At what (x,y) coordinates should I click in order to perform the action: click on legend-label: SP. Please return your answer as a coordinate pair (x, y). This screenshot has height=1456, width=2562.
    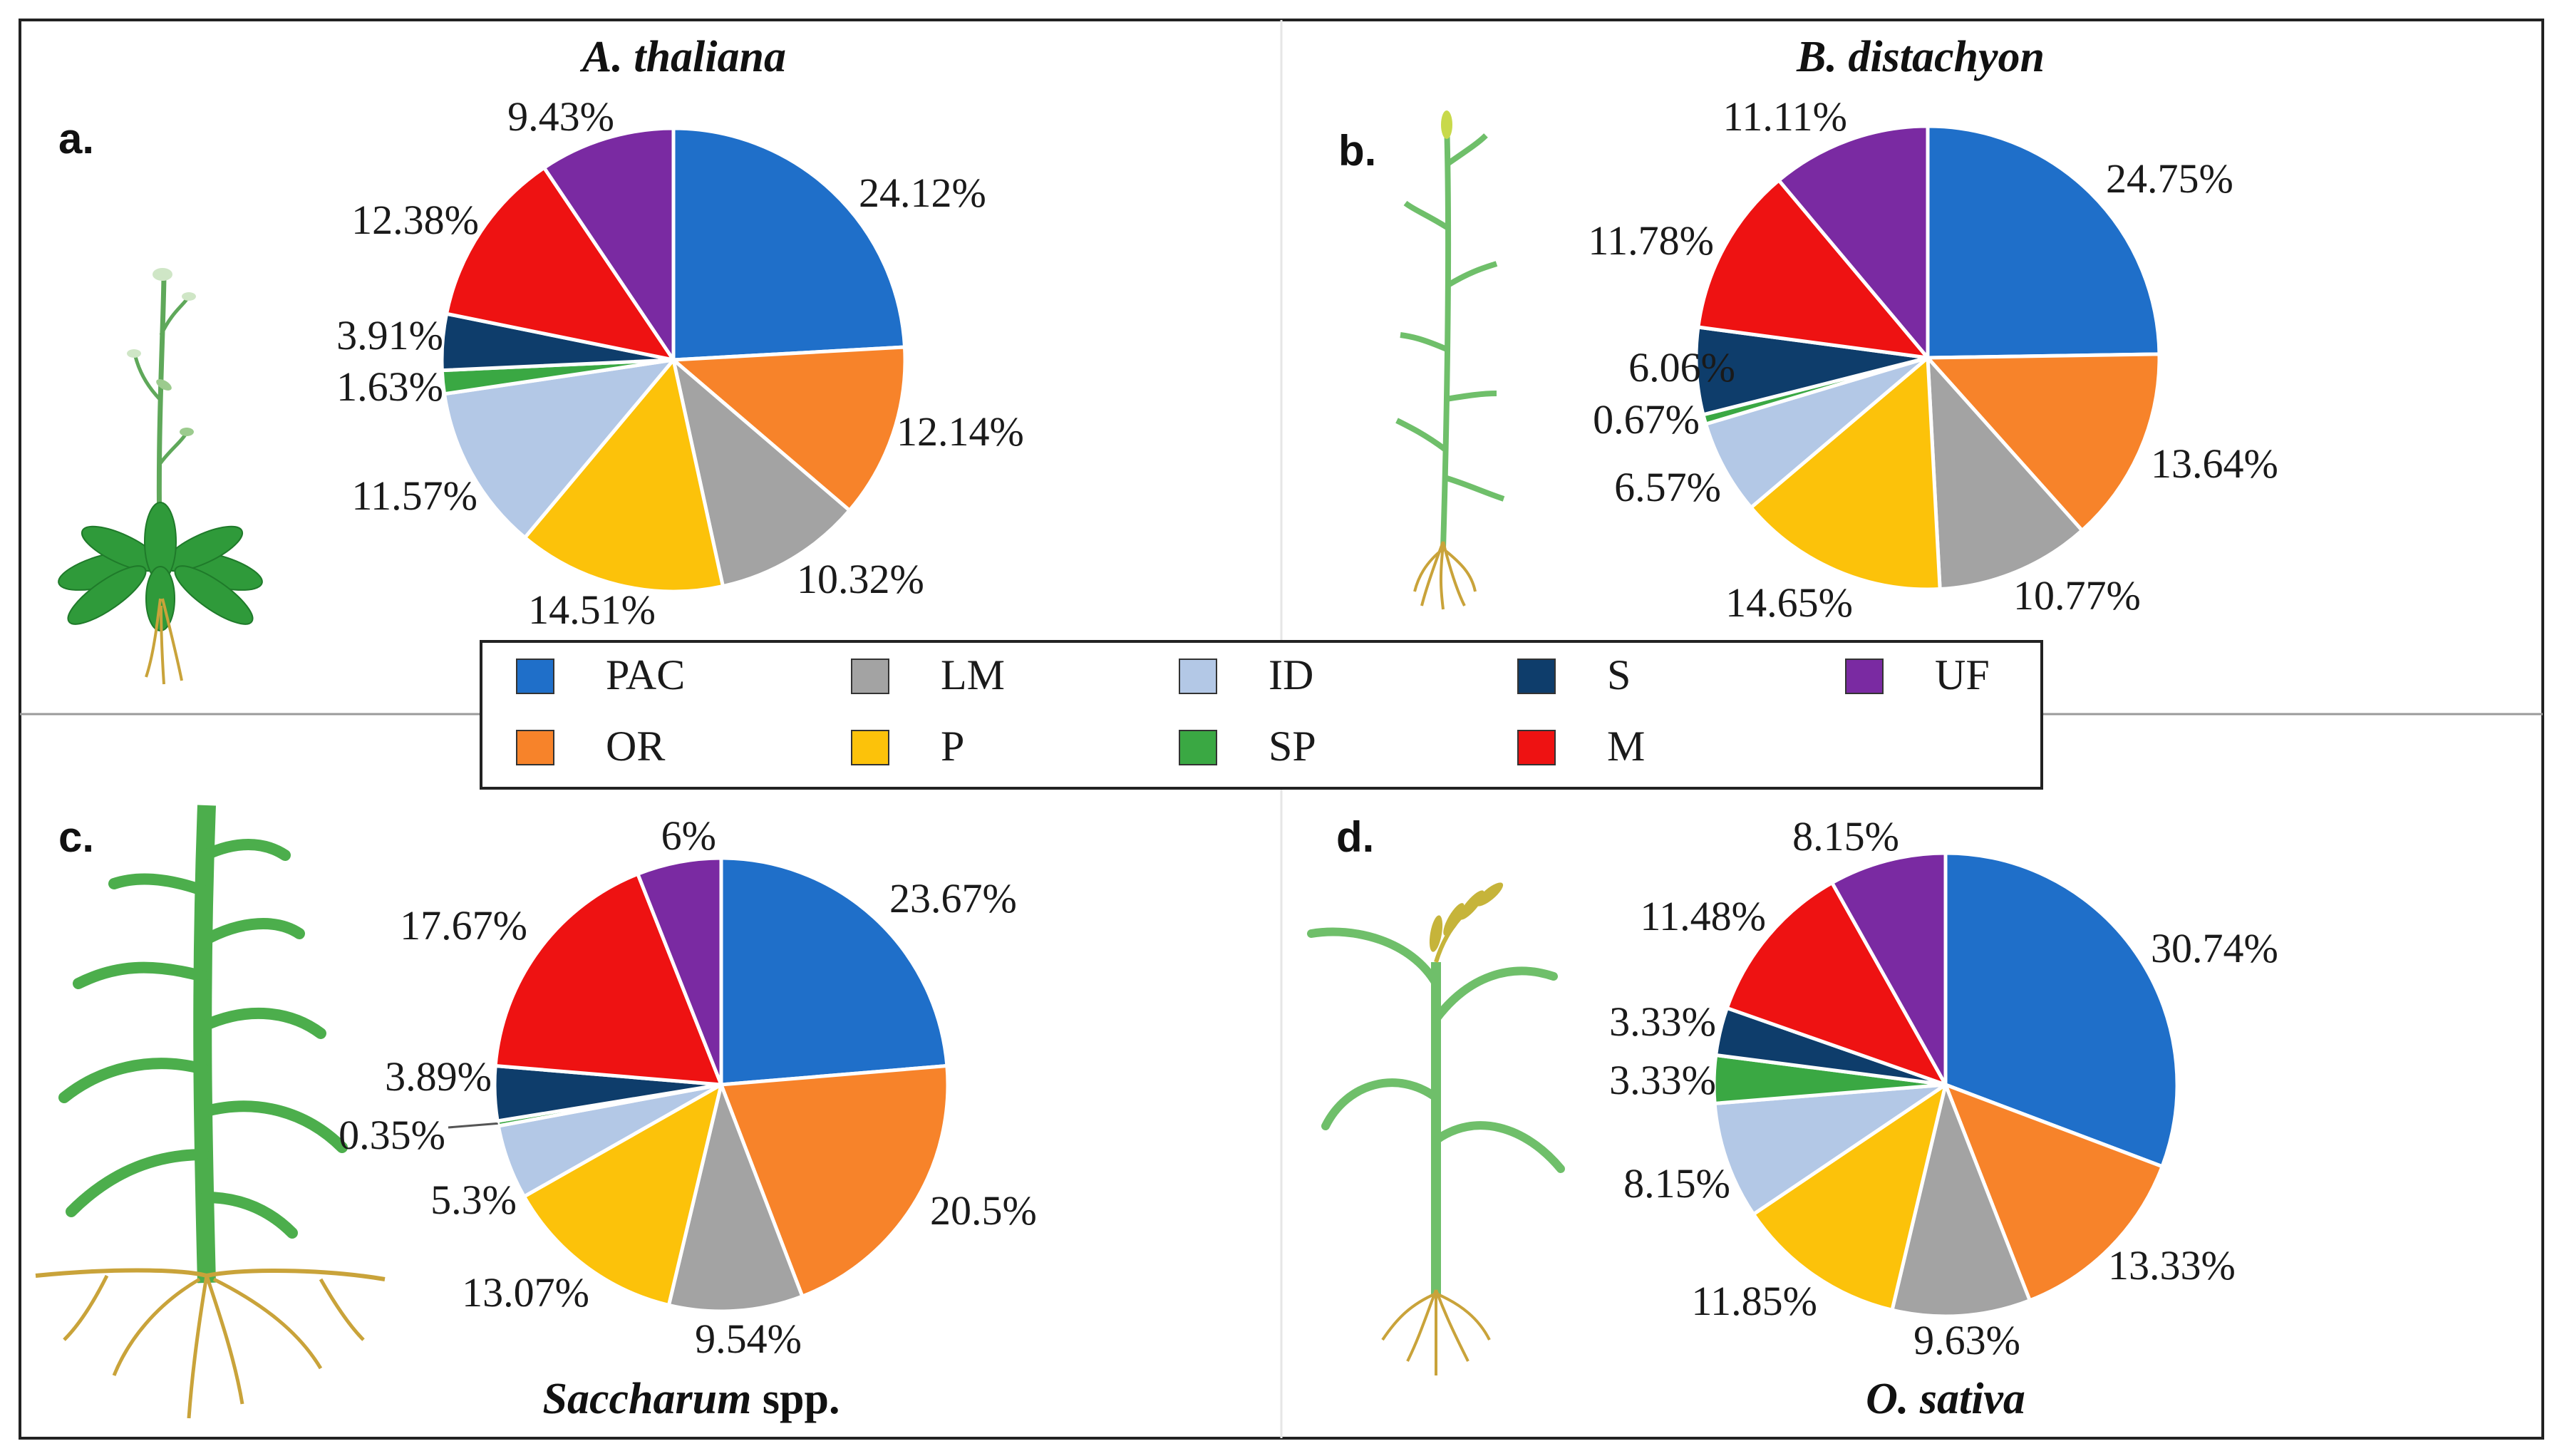
    Looking at the image, I should click on (1292, 746).